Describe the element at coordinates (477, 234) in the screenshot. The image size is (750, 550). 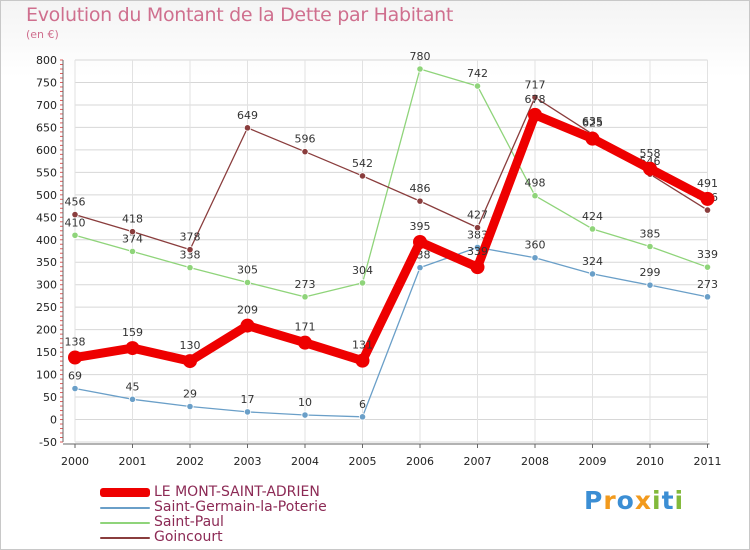
I see `data-label: 383` at that location.